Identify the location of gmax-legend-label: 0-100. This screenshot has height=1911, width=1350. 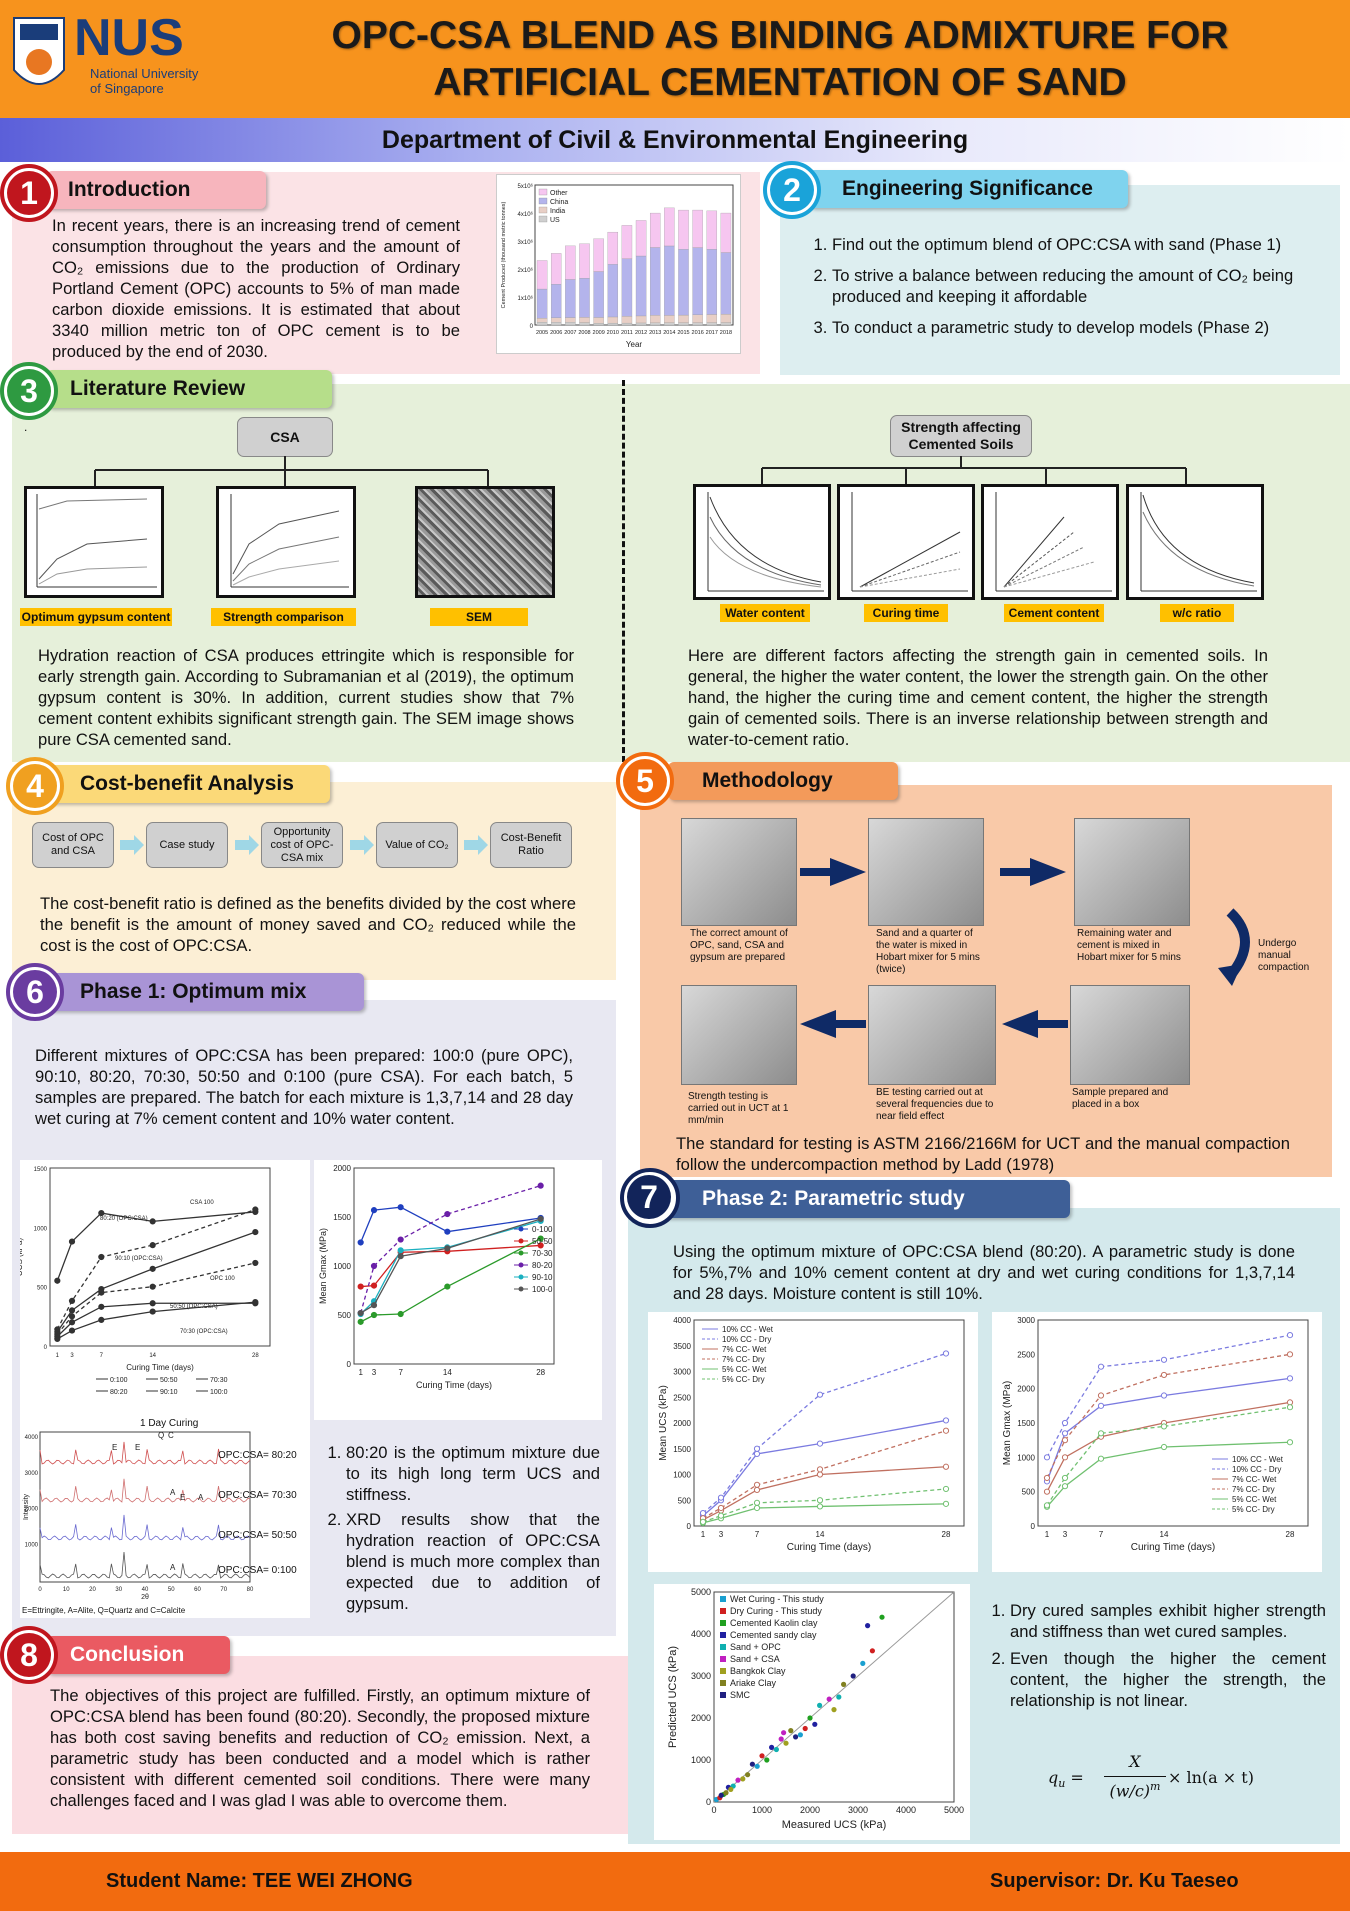
(542, 1229).